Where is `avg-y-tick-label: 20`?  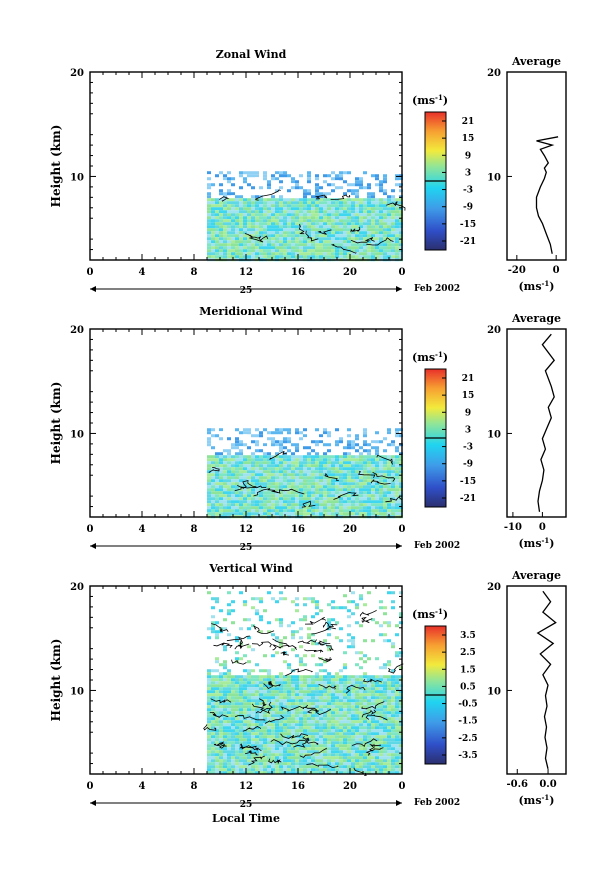
avg-y-tick-label: 20 is located at coordinates (494, 587).